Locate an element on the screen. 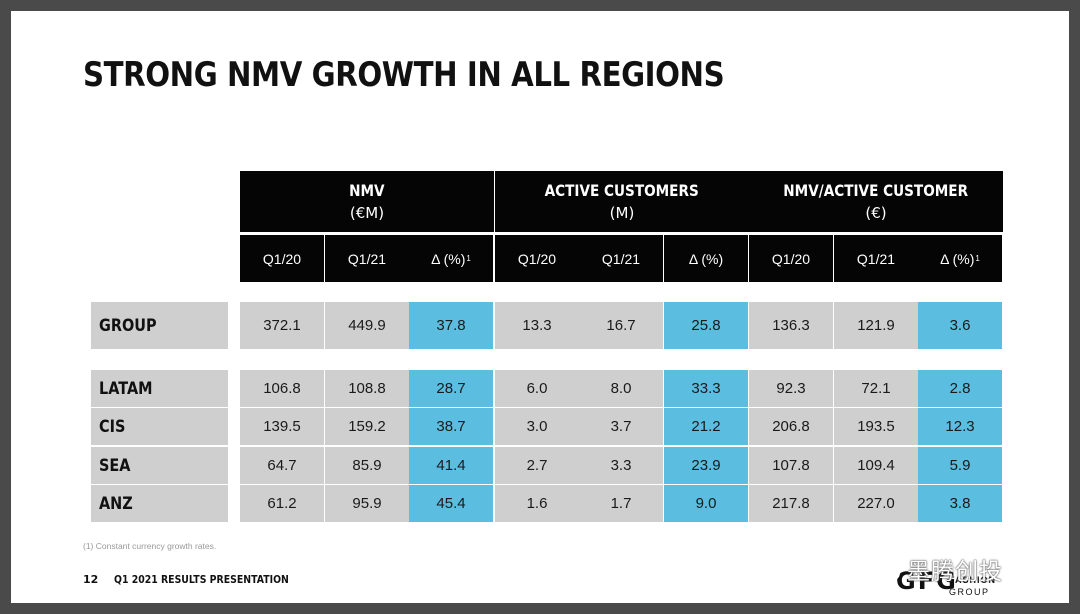 Image resolution: width=1080 pixels, height=614 pixels. table-cell: 61.2 is located at coordinates (282, 503).